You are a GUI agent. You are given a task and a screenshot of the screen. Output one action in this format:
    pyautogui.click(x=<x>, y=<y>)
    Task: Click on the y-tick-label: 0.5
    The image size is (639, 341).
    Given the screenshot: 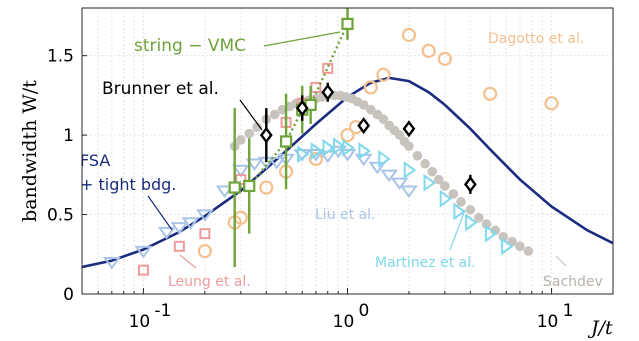 What is the action you would take?
    pyautogui.click(x=60, y=216)
    